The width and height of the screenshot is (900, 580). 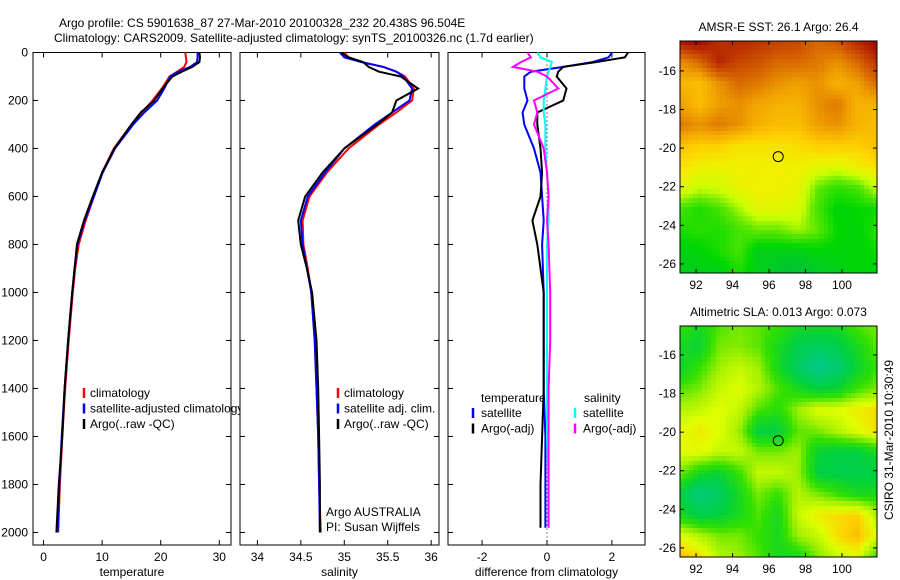 What do you see at coordinates (18, 245) in the screenshot?
I see `y-tick-label: 800` at bounding box center [18, 245].